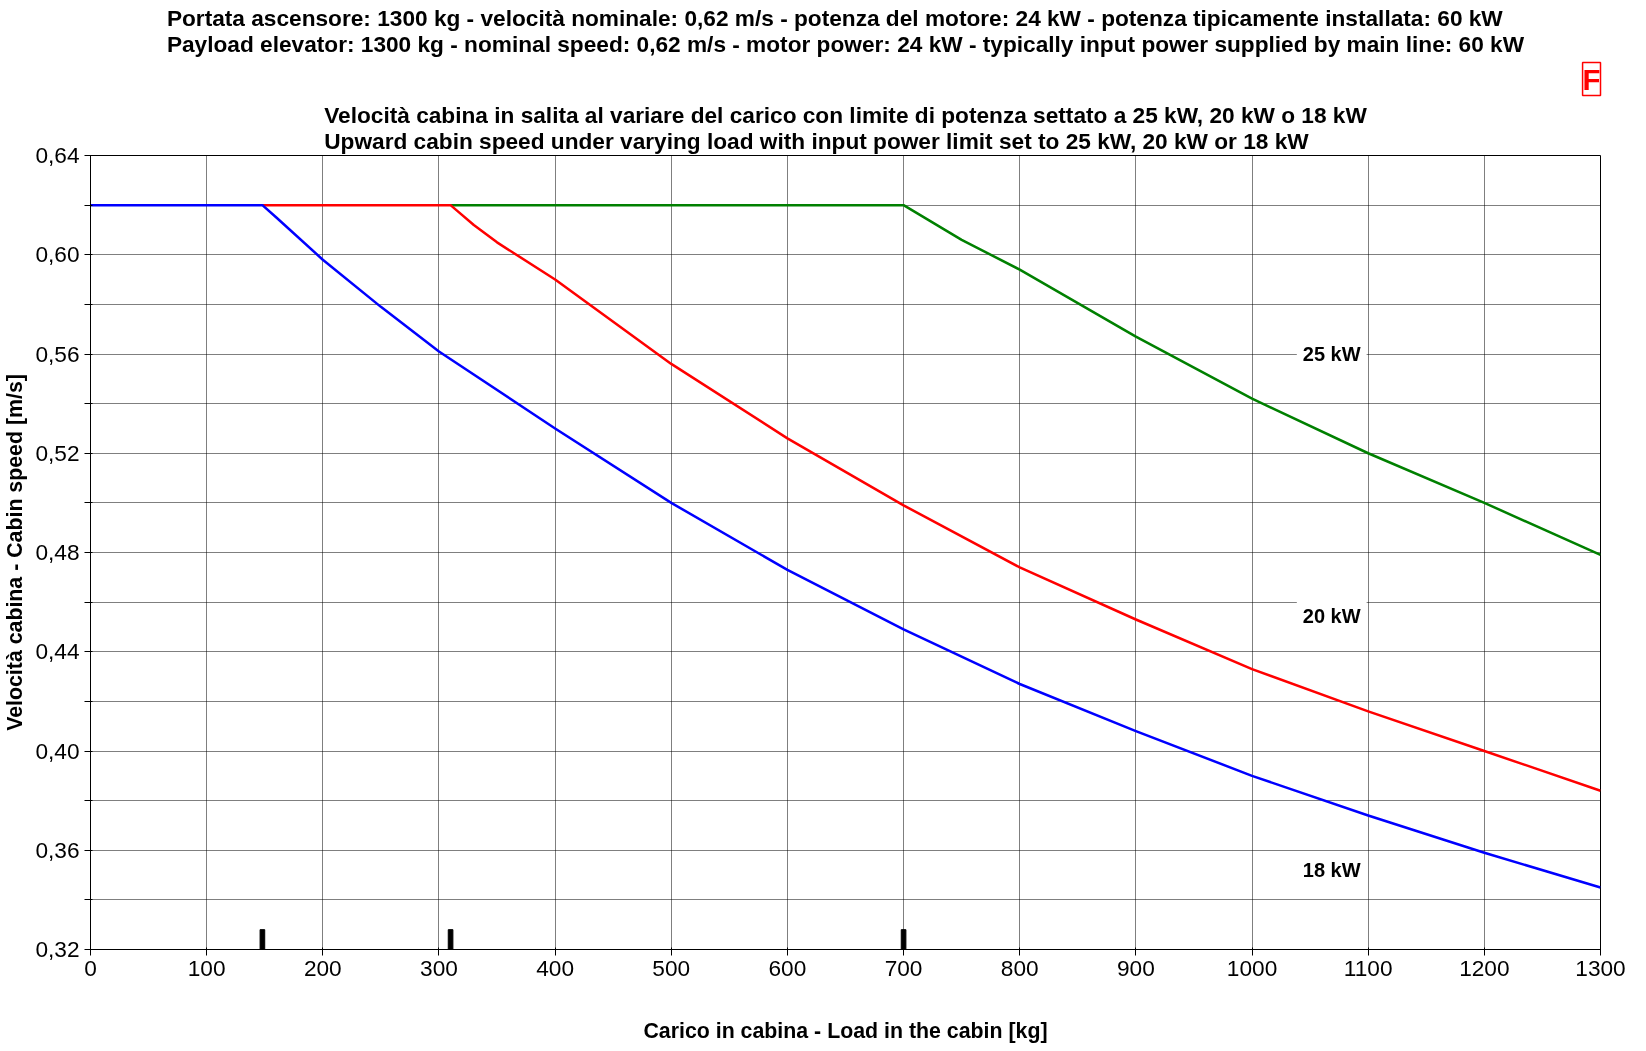 The width and height of the screenshot is (1646, 1051). What do you see at coordinates (15, 552) in the screenshot?
I see `y-axis-title: Velocità cabina - Cabin speed [m/s]` at bounding box center [15, 552].